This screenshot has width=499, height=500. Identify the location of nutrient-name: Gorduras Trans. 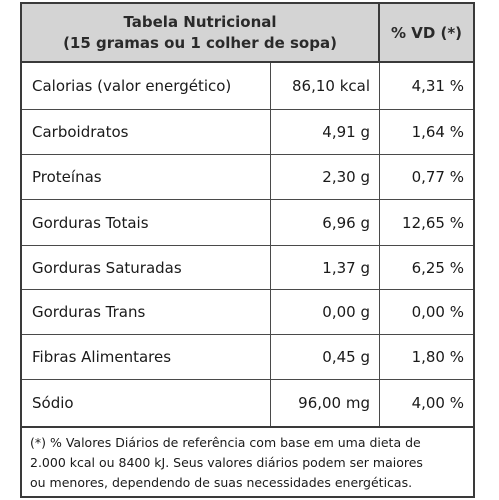
(146, 312).